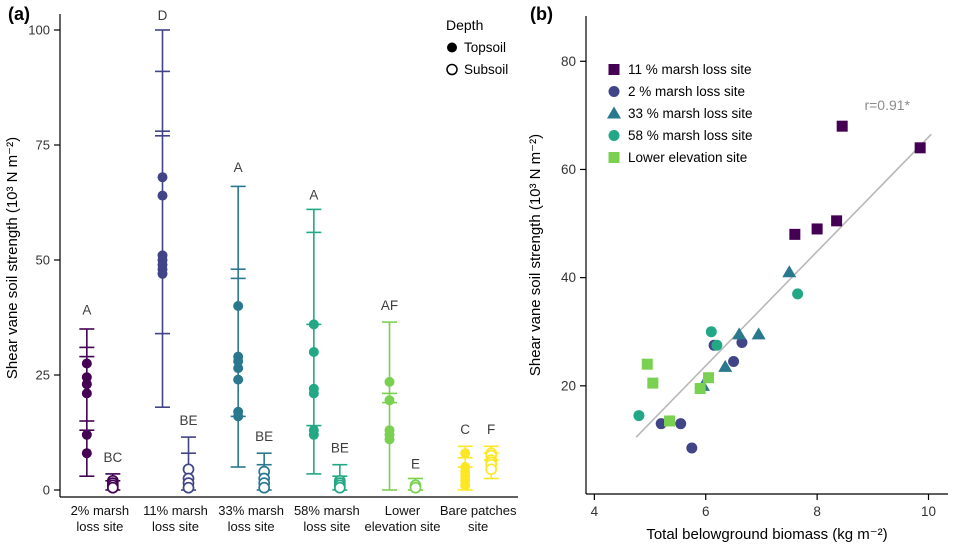 The width and height of the screenshot is (960, 552). I want to click on x-tick-label: 10, so click(928, 511).